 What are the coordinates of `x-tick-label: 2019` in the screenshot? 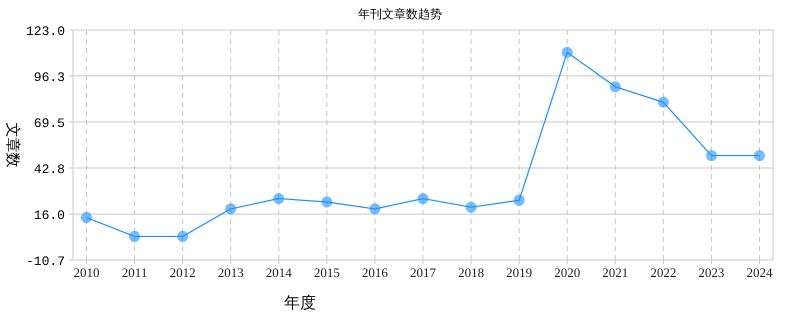 It's located at (519, 272).